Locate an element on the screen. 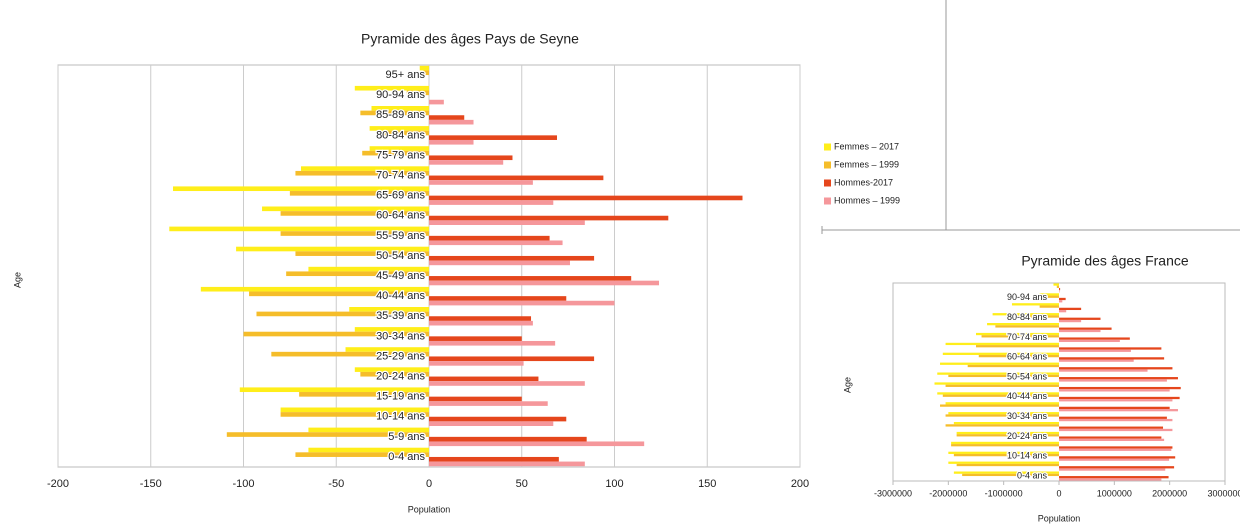  legend-label: Hommes-2017 is located at coordinates (863, 182).